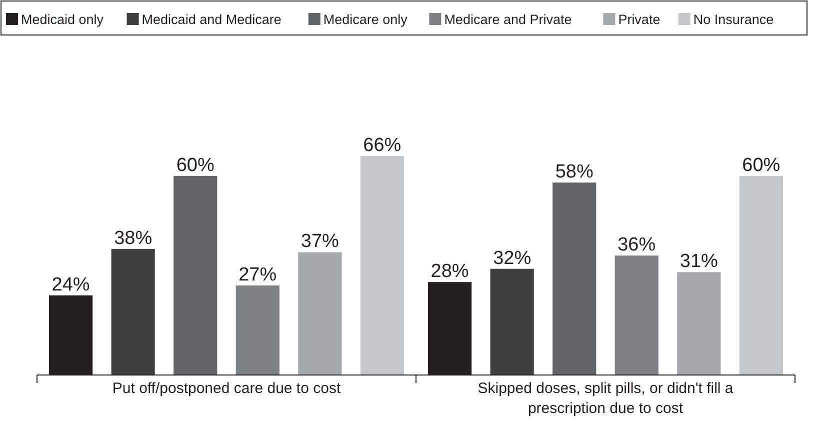 The width and height of the screenshot is (815, 427). What do you see at coordinates (733, 19) in the screenshot?
I see `legend-label: No Insurance` at bounding box center [733, 19].